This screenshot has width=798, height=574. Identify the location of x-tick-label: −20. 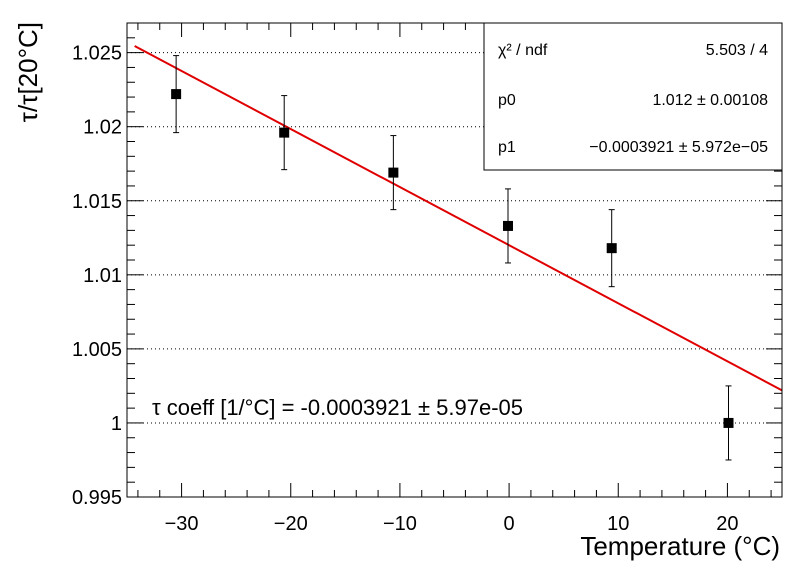
(291, 524).